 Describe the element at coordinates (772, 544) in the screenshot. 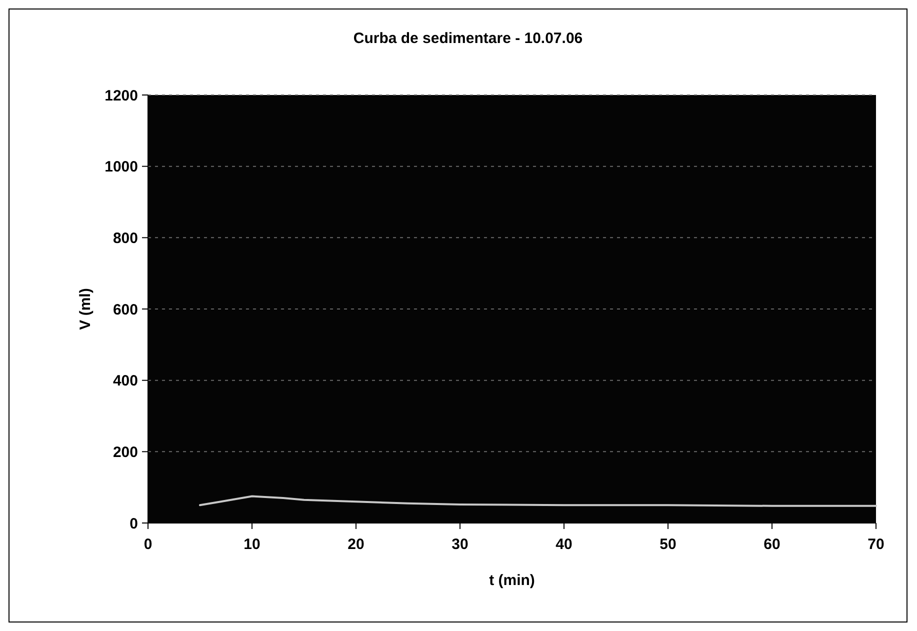

I see `x-tick-label: 60` at that location.